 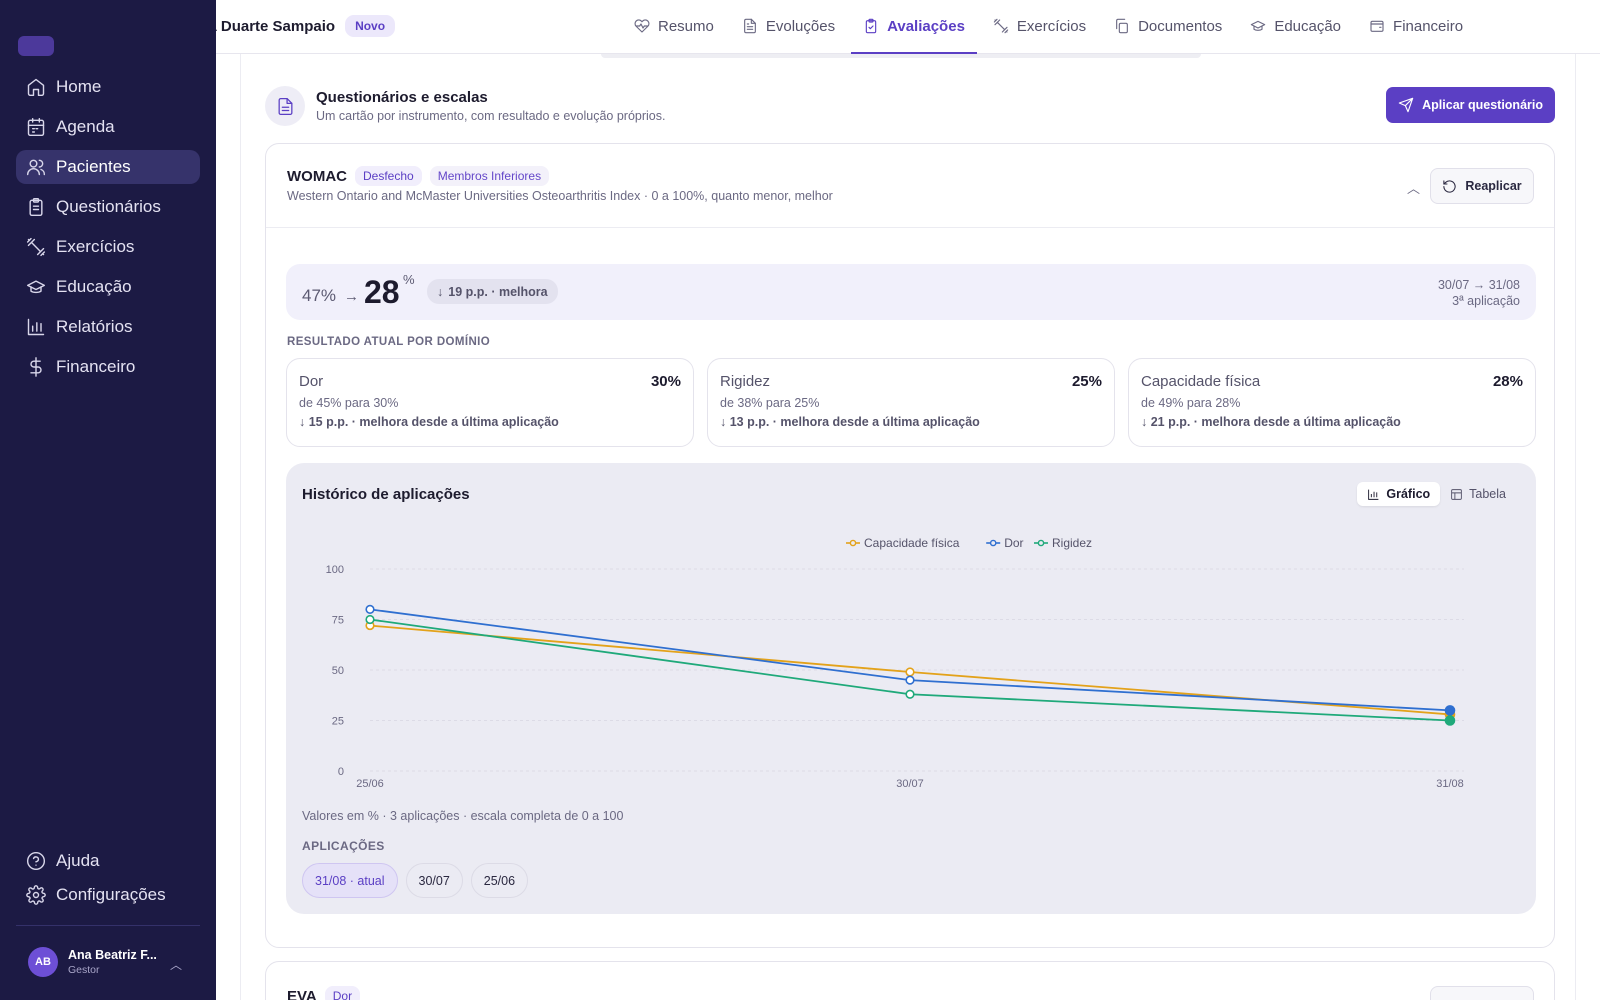 What do you see at coordinates (95, 246) in the screenshot?
I see `sidebar-item-label: Exercícios` at bounding box center [95, 246].